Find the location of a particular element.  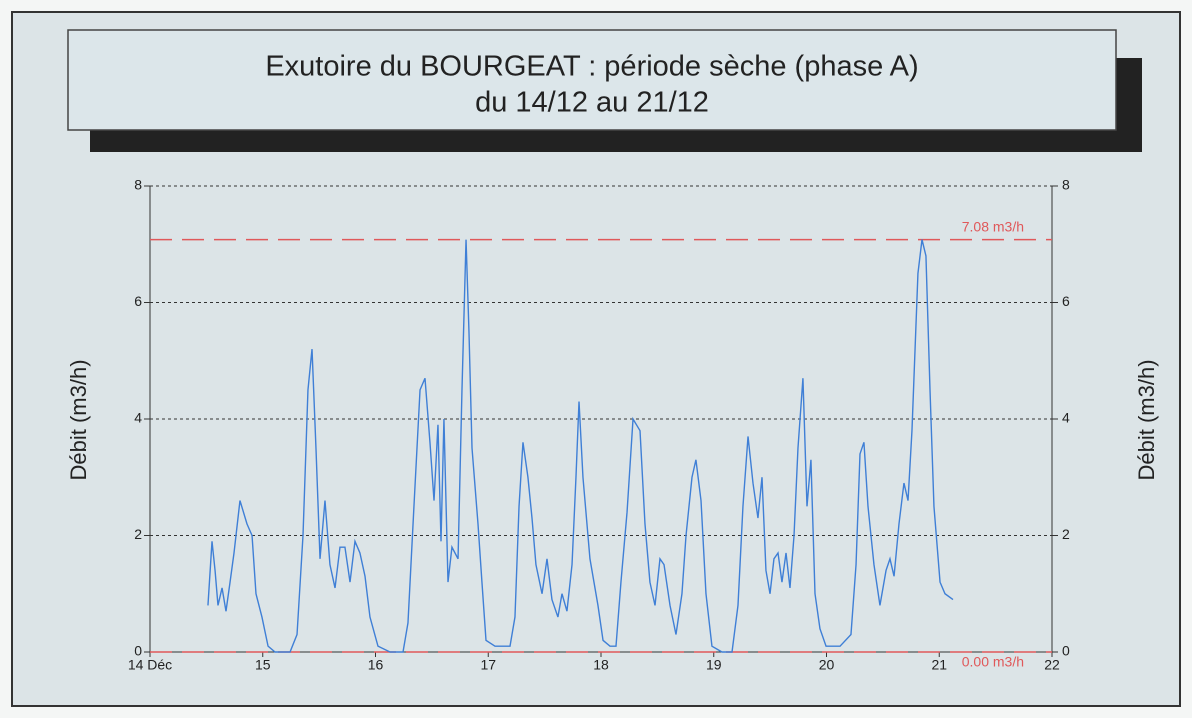

y-tick-label: 4 is located at coordinates (138, 418).